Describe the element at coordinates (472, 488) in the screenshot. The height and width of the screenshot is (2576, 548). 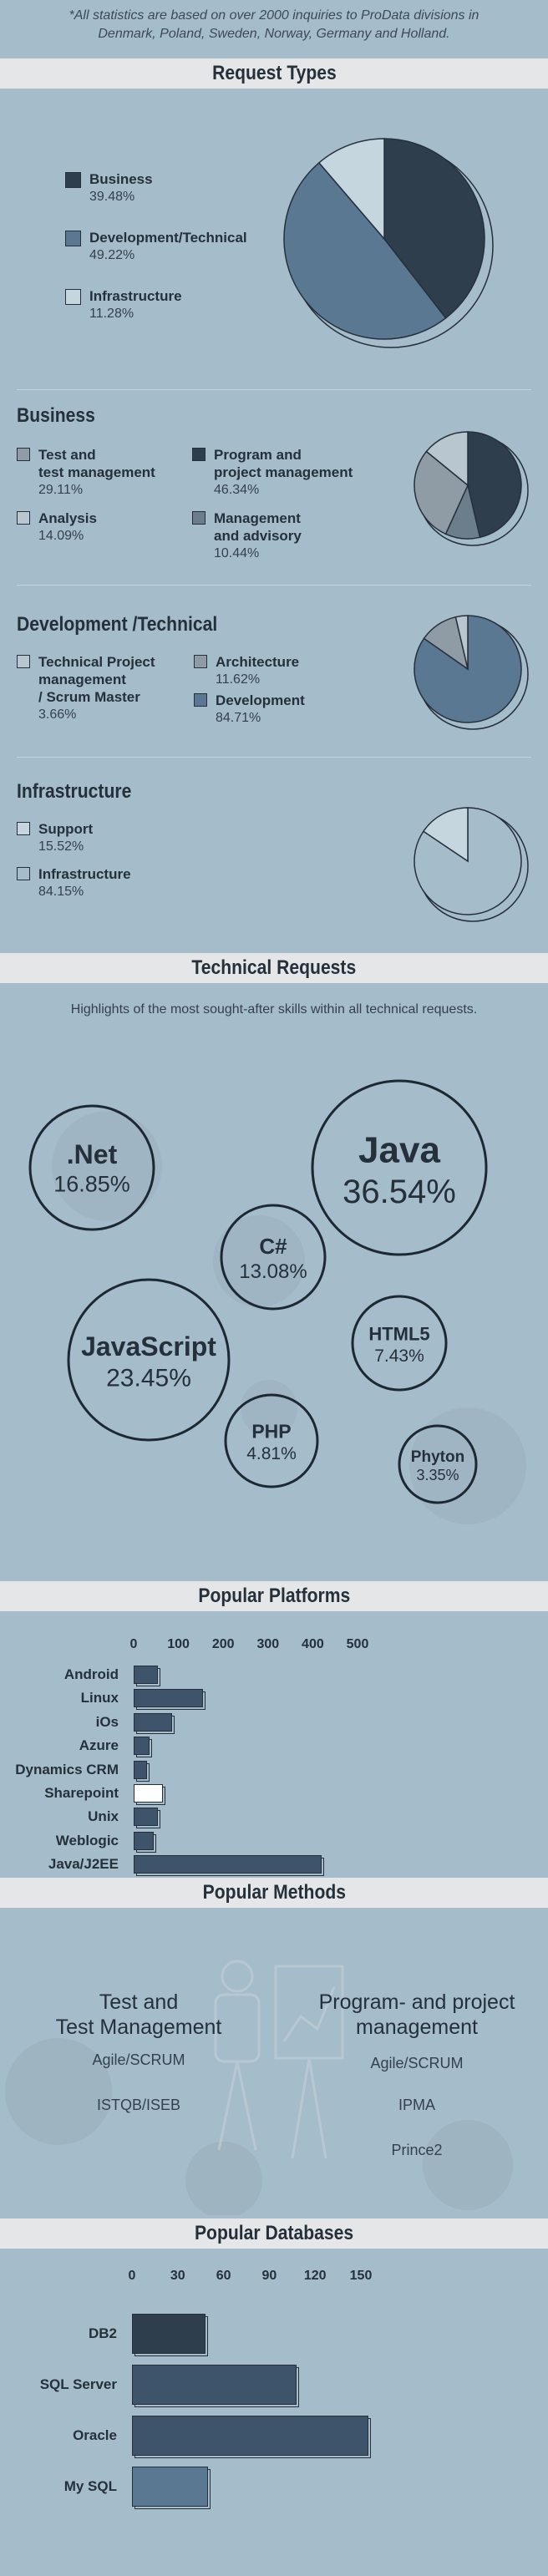
I see `business-pie` at that location.